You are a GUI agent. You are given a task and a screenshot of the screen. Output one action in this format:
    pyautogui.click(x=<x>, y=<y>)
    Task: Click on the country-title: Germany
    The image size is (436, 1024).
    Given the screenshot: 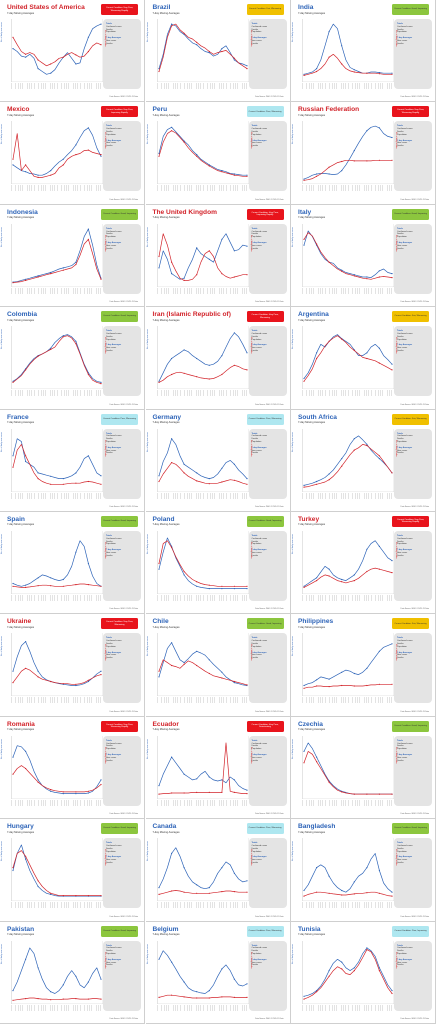 What is the action you would take?
    pyautogui.click(x=167, y=417)
    